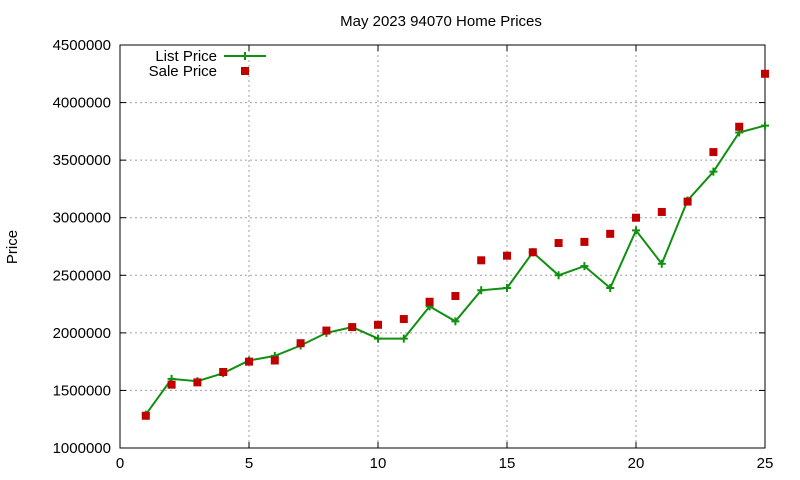 The height and width of the screenshot is (480, 800). What do you see at coordinates (765, 463) in the screenshot?
I see `x-tick-label: 25` at bounding box center [765, 463].